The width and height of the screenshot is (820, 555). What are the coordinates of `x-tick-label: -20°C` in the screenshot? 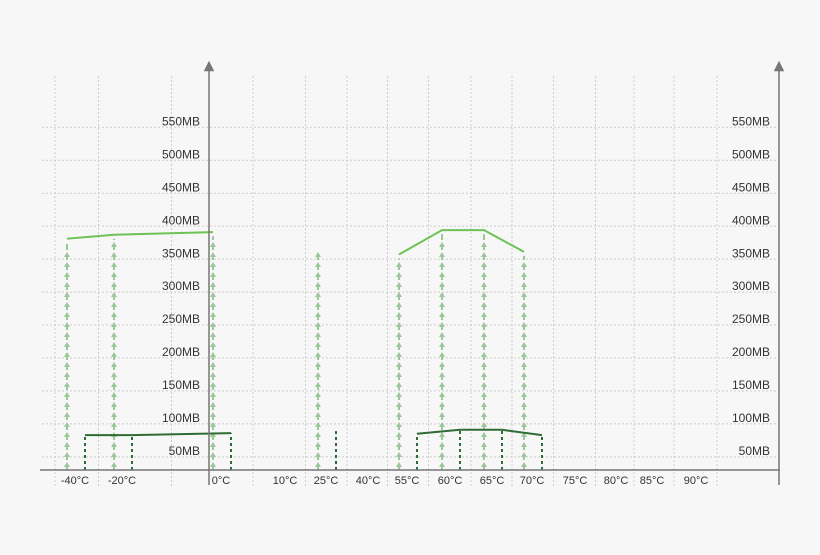 It's located at (122, 481).